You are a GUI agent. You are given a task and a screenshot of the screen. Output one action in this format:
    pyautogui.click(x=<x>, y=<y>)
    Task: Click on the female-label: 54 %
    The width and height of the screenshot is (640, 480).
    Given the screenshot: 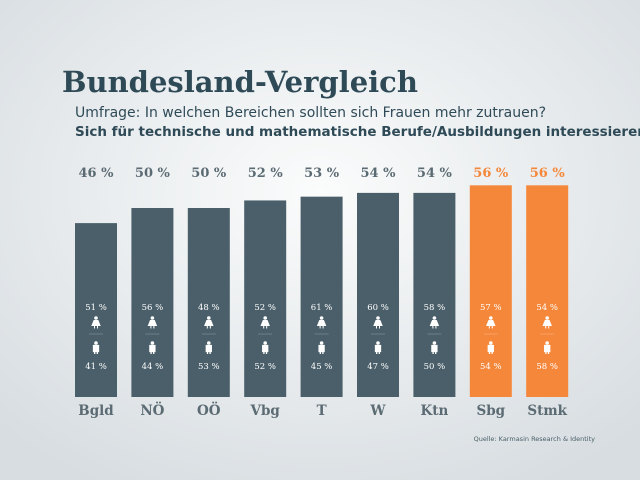 What is the action you would take?
    pyautogui.click(x=547, y=308)
    